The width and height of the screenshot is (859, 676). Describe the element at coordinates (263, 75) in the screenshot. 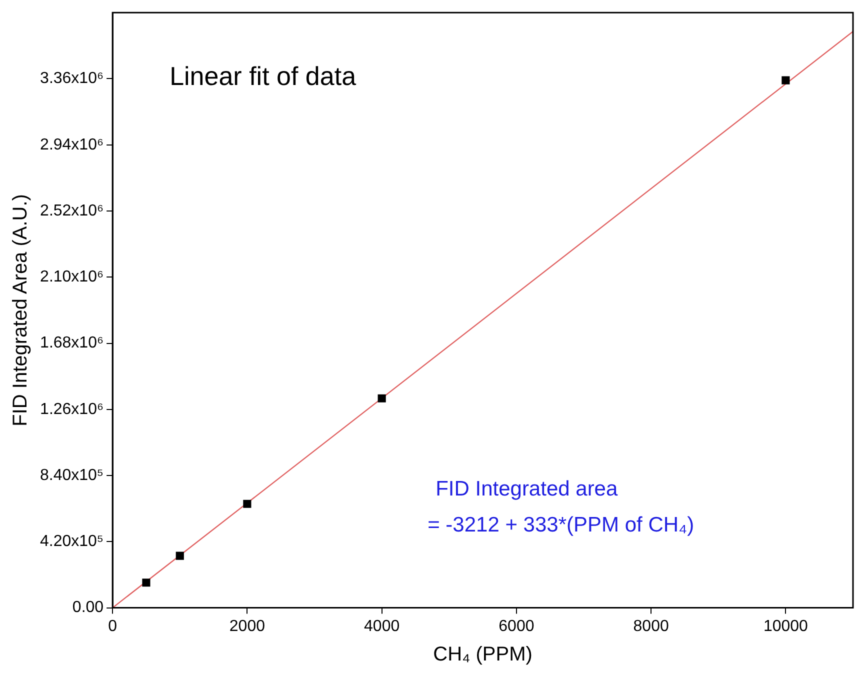

I see `annotation: Linear fit of data` at that location.